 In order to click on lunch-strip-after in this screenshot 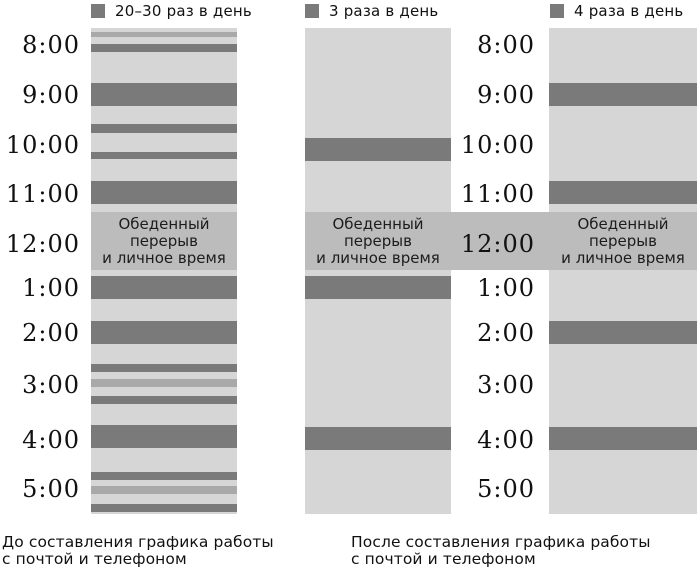, I will do `click(501, 241)`.